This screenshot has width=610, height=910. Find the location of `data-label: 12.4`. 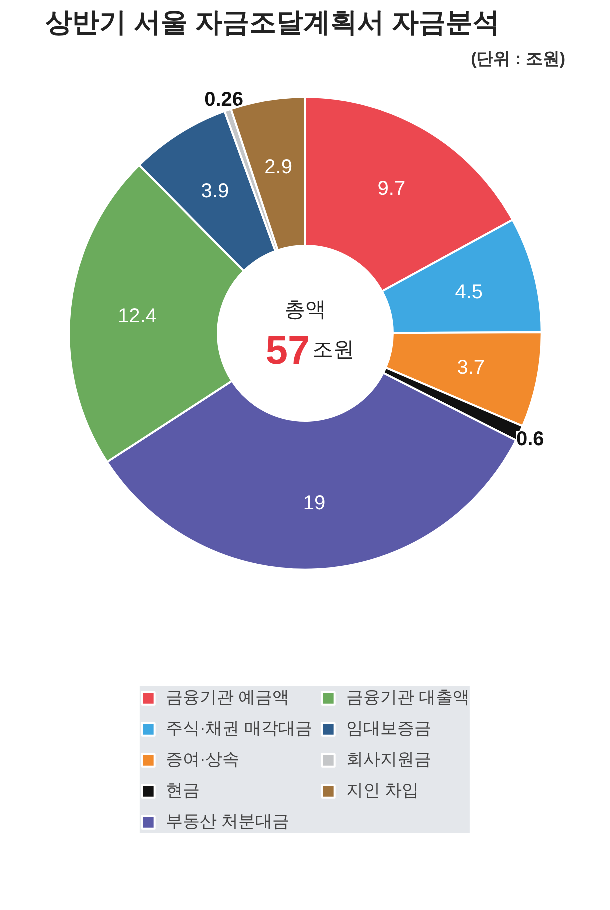

data-label: 12.4 is located at coordinates (137, 316).